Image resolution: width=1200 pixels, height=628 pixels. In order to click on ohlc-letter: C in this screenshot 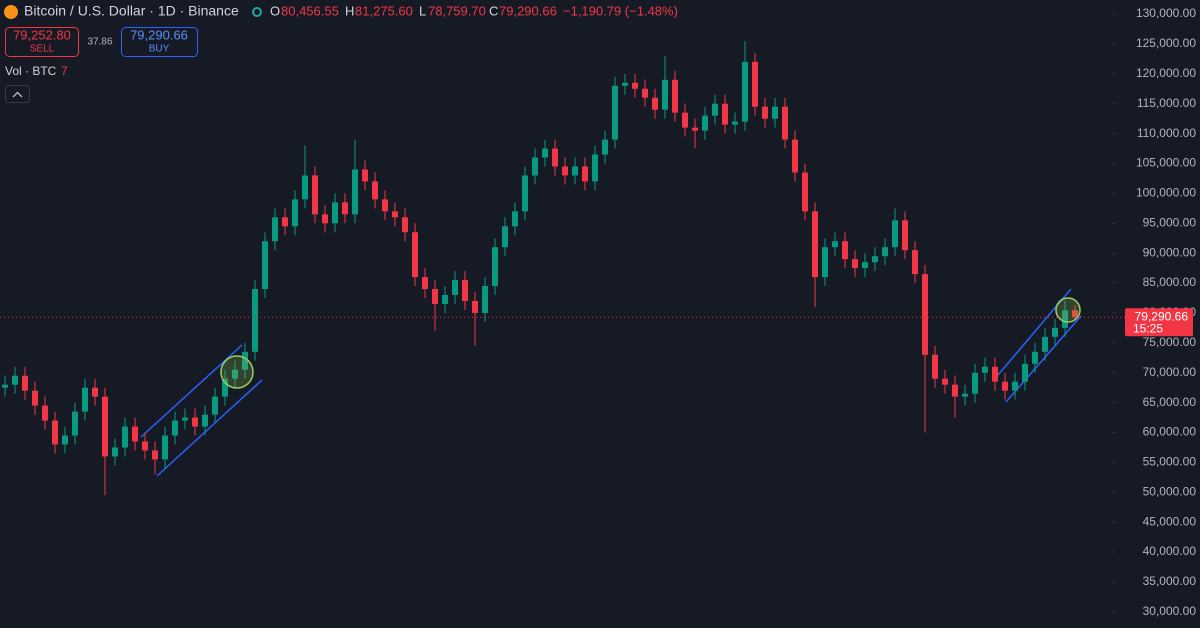, I will do `click(493, 10)`.